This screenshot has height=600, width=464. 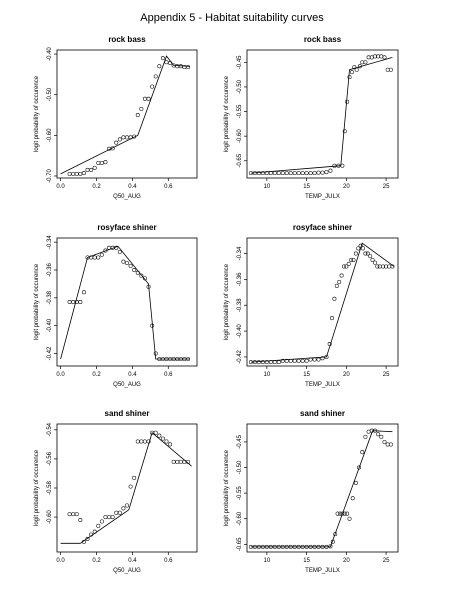 What do you see at coordinates (322, 571) in the screenshot?
I see `x-axis-label: TEMP_JULX` at bounding box center [322, 571].